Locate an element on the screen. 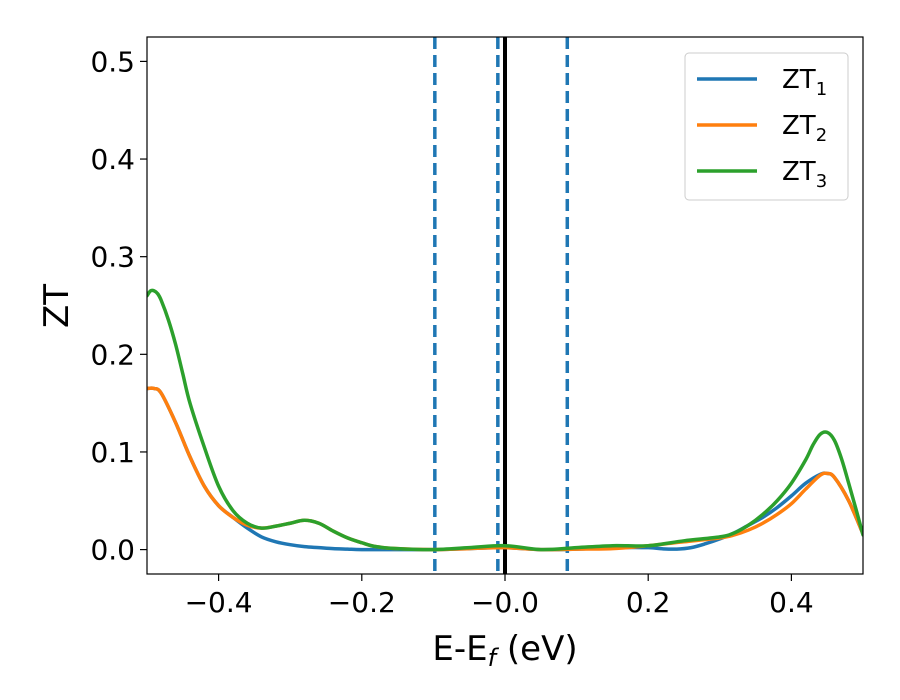 The image size is (900, 700). x-tick-label: 0.2 is located at coordinates (648, 602).